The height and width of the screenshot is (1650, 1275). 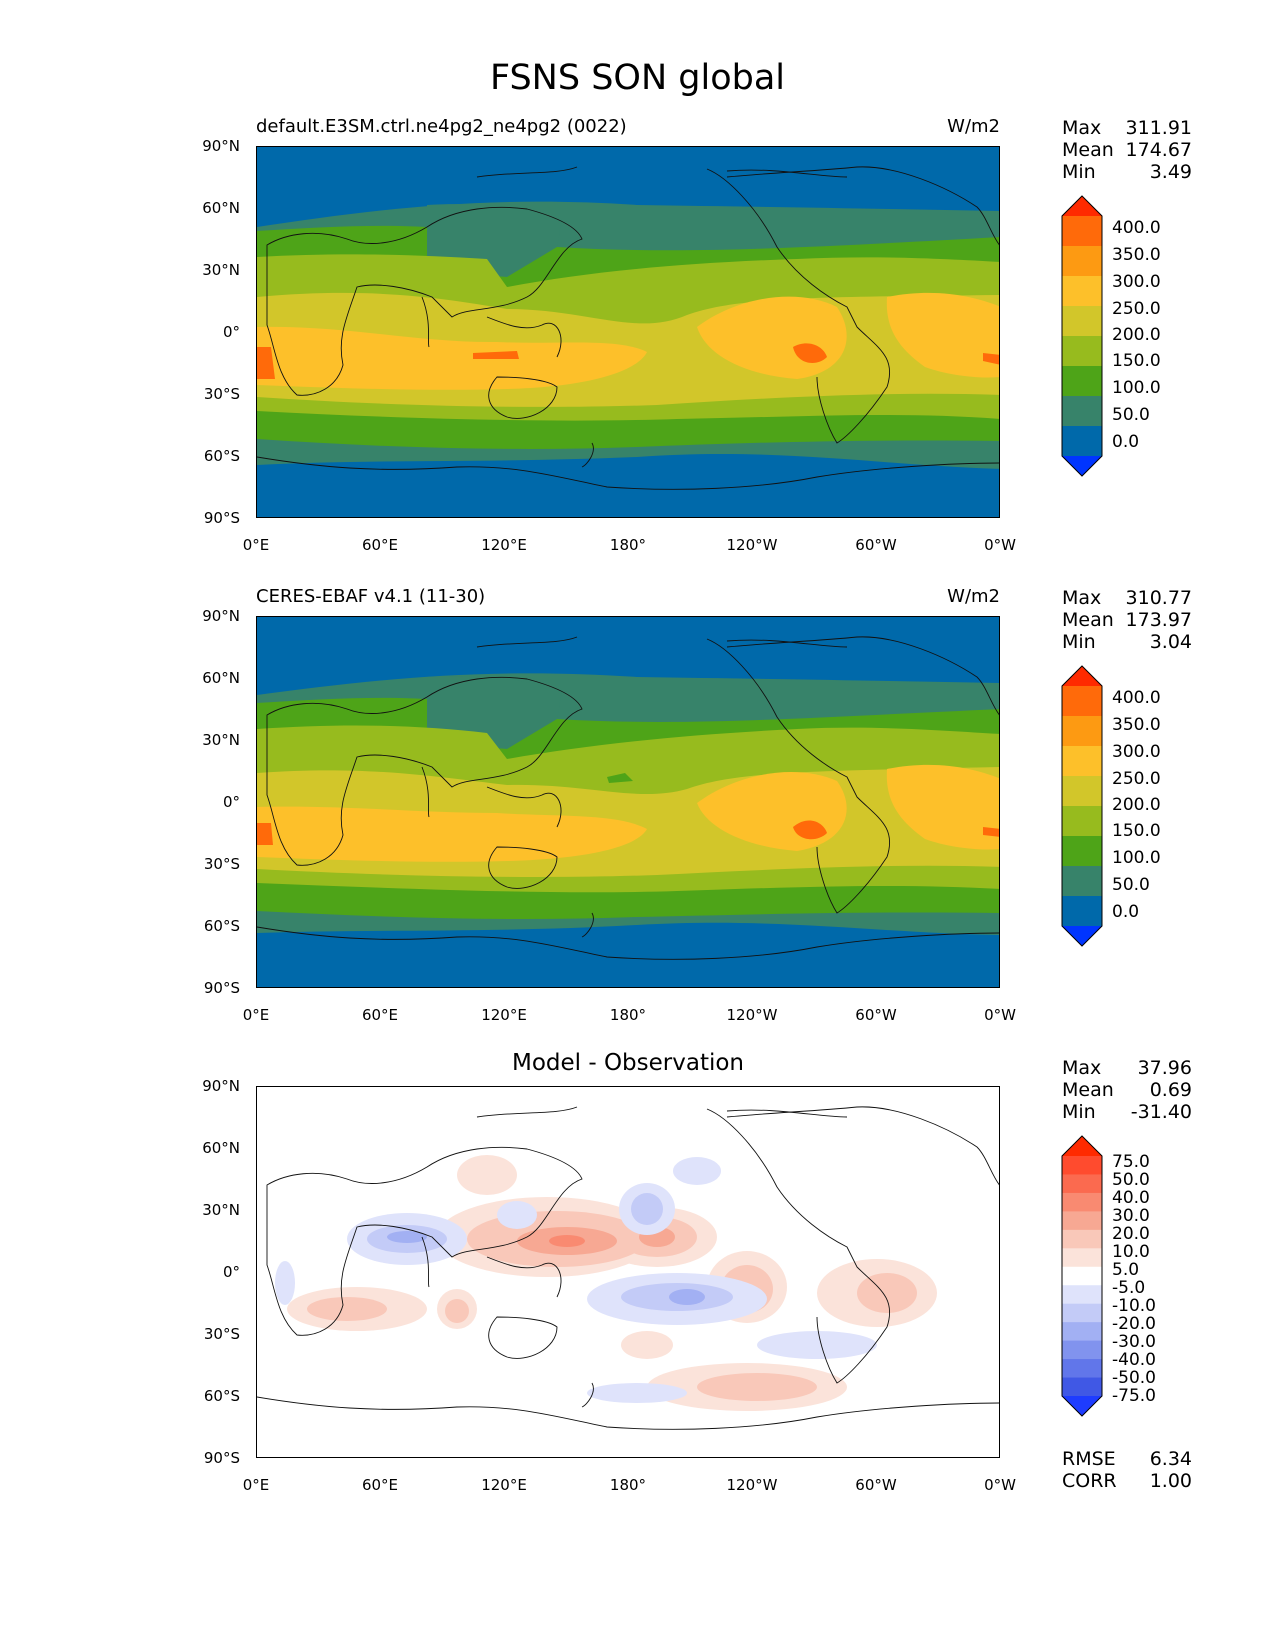 What do you see at coordinates (1170, 1090) in the screenshot?
I see `stat-mean: 0.69` at bounding box center [1170, 1090].